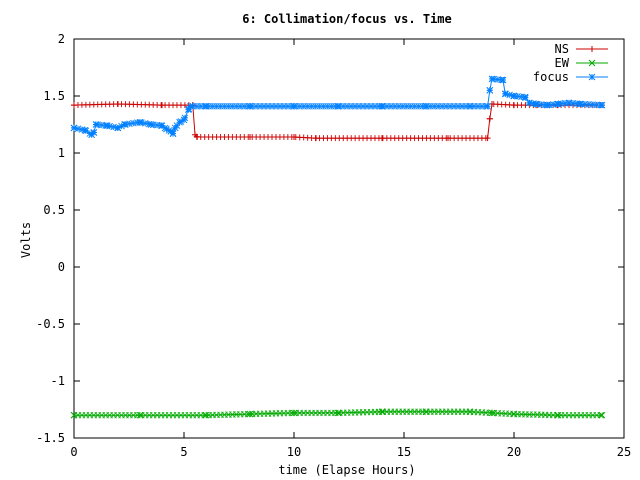 Image resolution: width=640 pixels, height=480 pixels. Describe the element at coordinates (26, 240) in the screenshot. I see `y-axis-label: Volts` at that location.